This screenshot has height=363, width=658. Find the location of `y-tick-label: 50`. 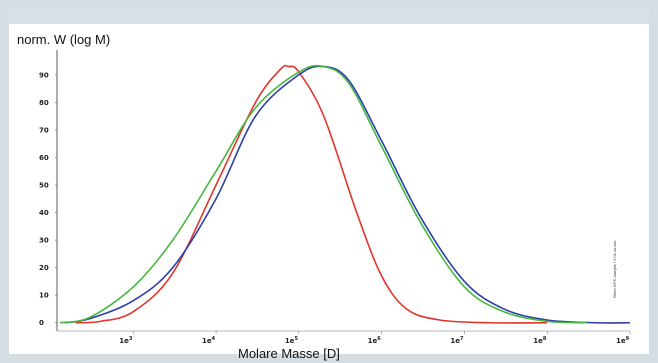

y-tick-label: 50 is located at coordinates (44, 185).